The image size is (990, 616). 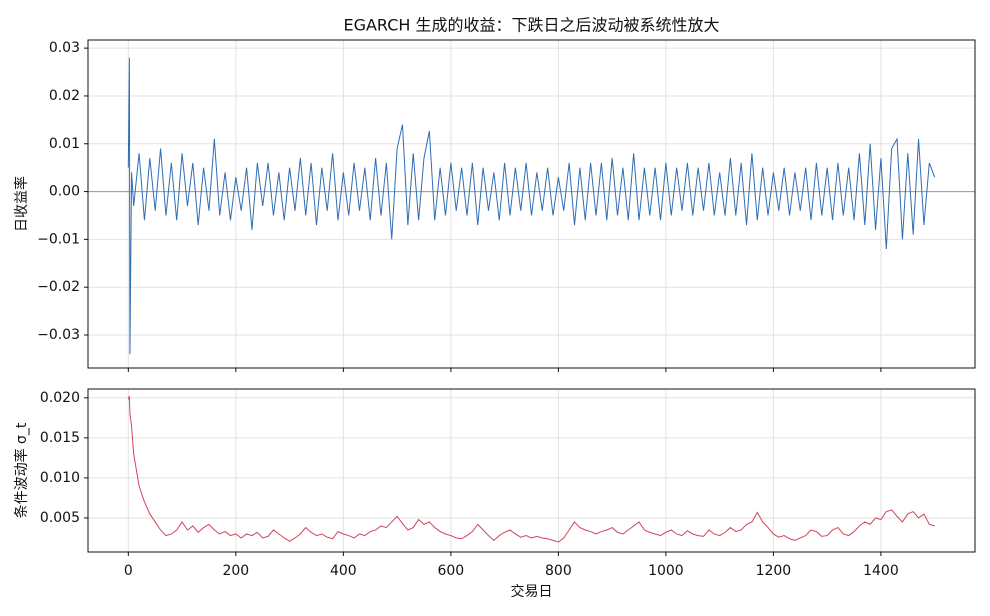 What do you see at coordinates (774, 571) in the screenshot?
I see `x-tick-label: 1200` at bounding box center [774, 571].